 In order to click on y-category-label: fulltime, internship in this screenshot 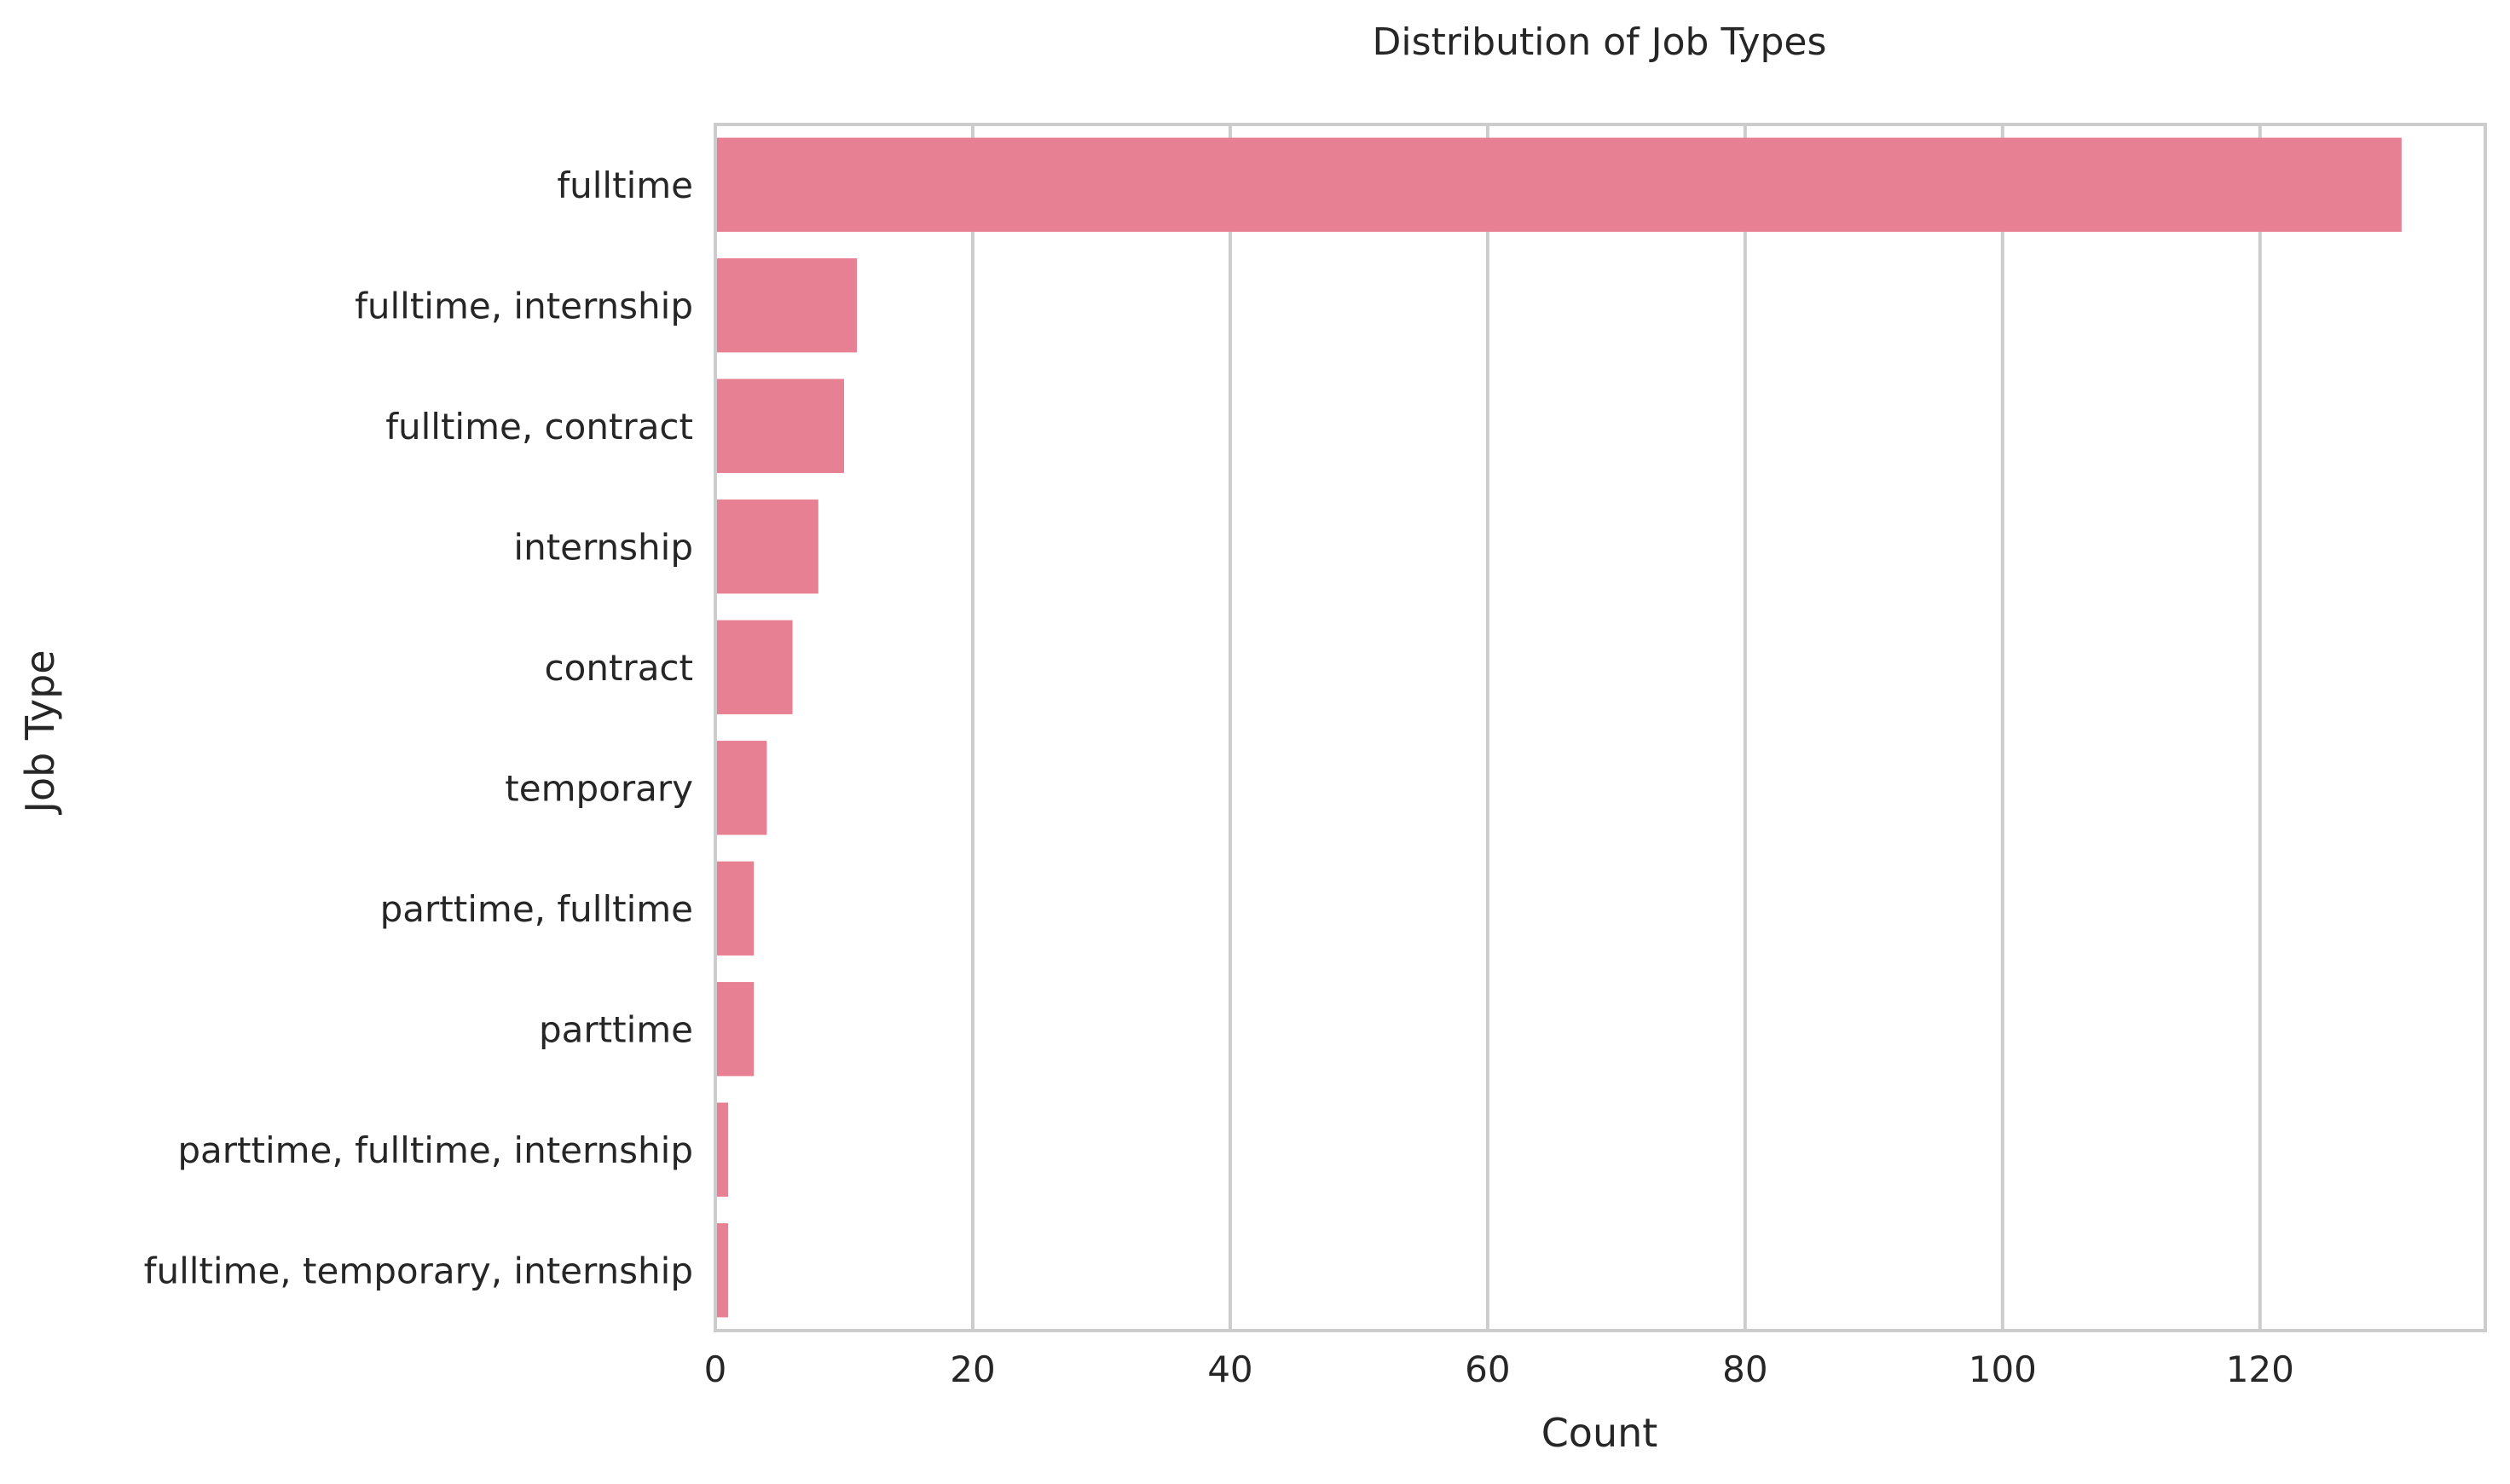, I will do `click(524, 305)`.